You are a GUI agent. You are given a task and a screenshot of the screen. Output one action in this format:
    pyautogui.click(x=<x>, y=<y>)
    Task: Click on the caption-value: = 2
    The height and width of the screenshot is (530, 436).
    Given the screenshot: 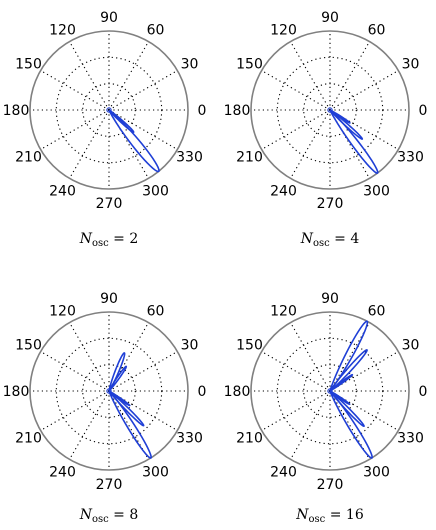 What is the action you would take?
    pyautogui.click(x=124, y=239)
    